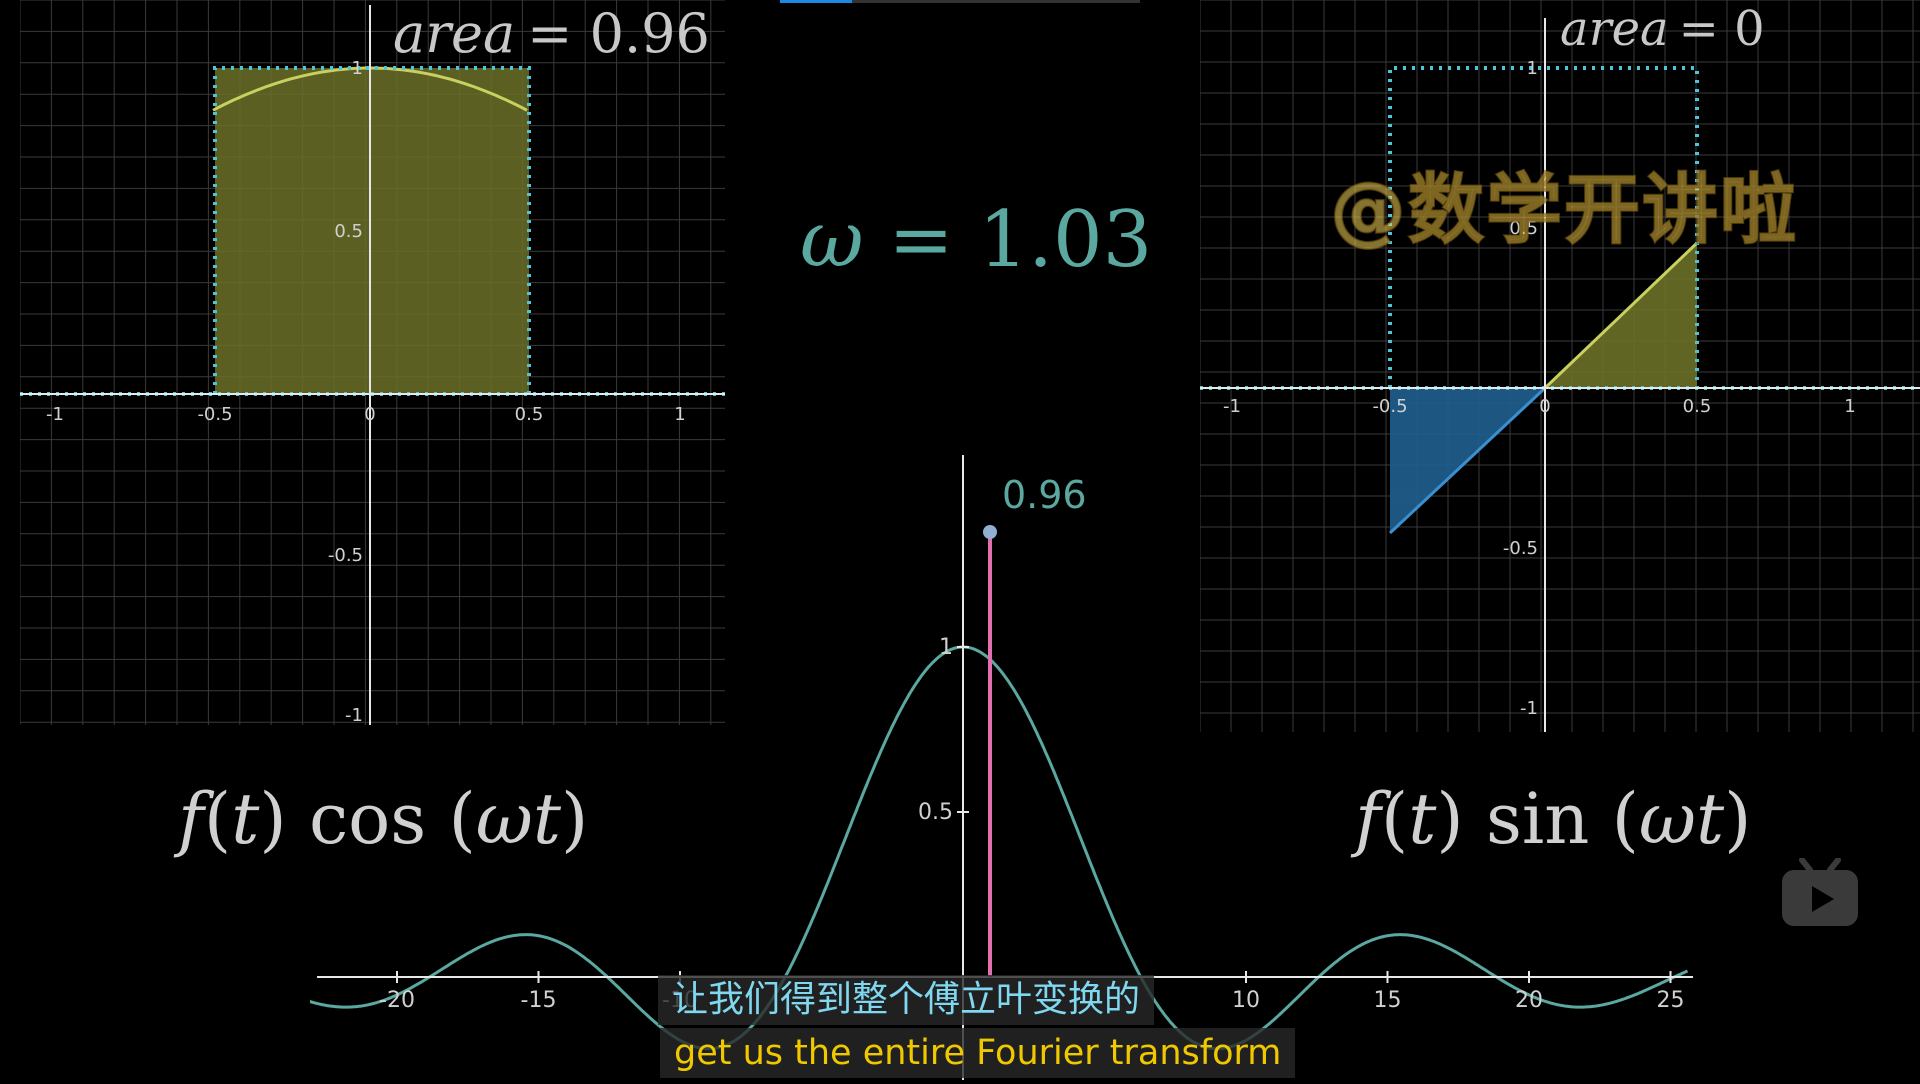  Describe the element at coordinates (1044, 495) in the screenshot. I see `current-value-label: 0.96` at that location.